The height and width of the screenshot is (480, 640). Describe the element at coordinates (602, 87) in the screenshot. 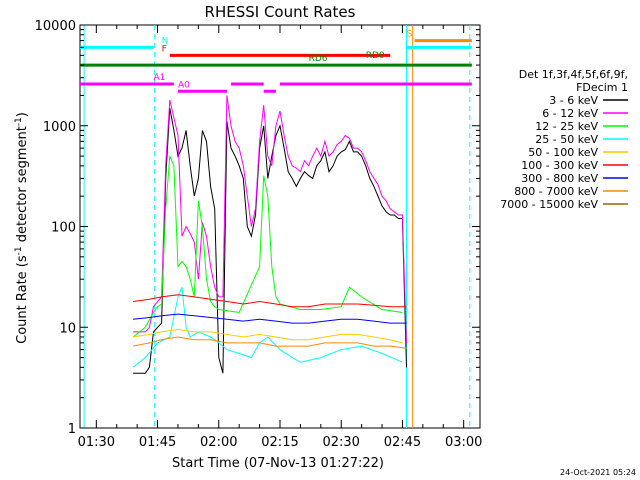

I see `legend-header-1: FDecim 1` at that location.